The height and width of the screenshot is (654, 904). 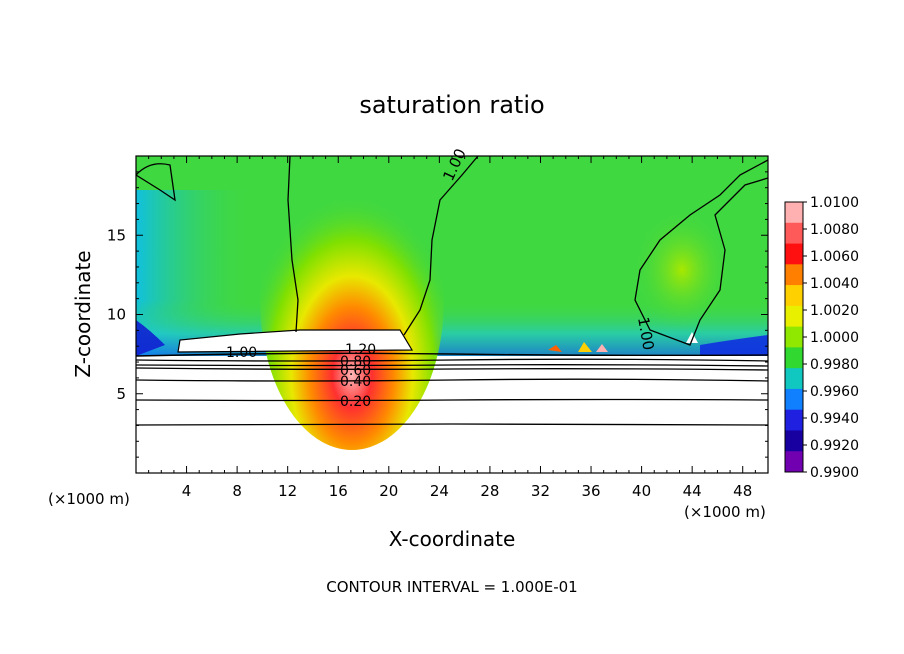 I want to click on z-units-label: (×1000 m), so click(x=89, y=499).